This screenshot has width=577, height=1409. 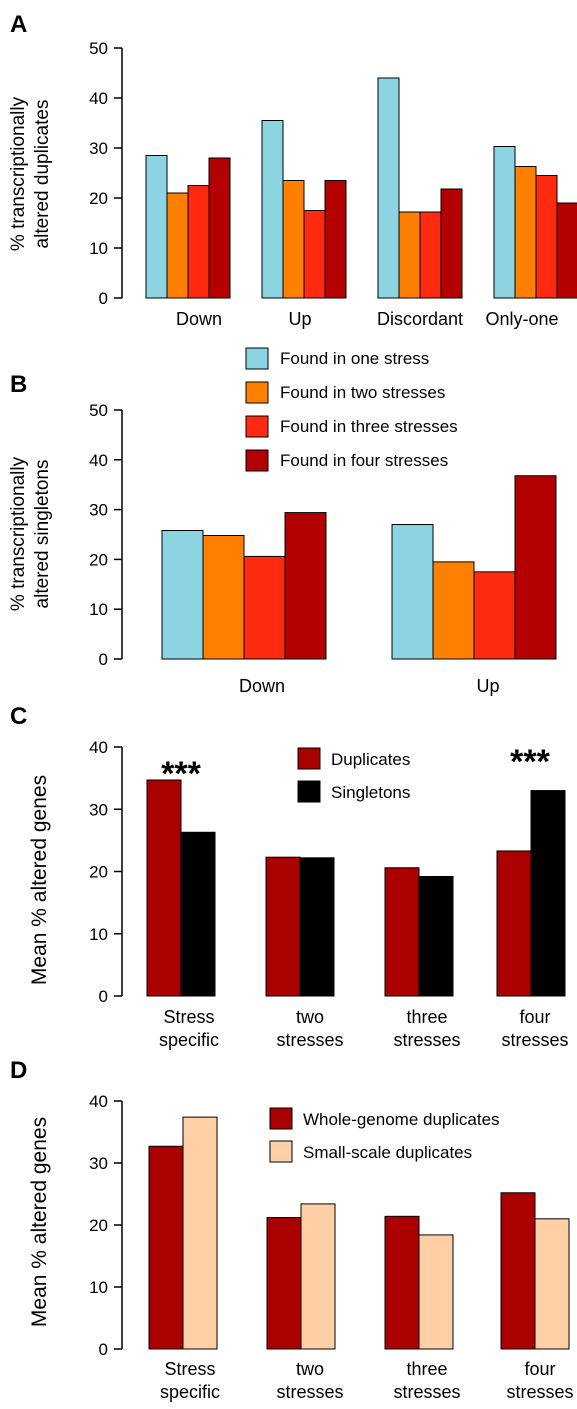 What do you see at coordinates (106, 535) in the screenshot?
I see `y-axis-b: 0 10 20 30 40 50` at bounding box center [106, 535].